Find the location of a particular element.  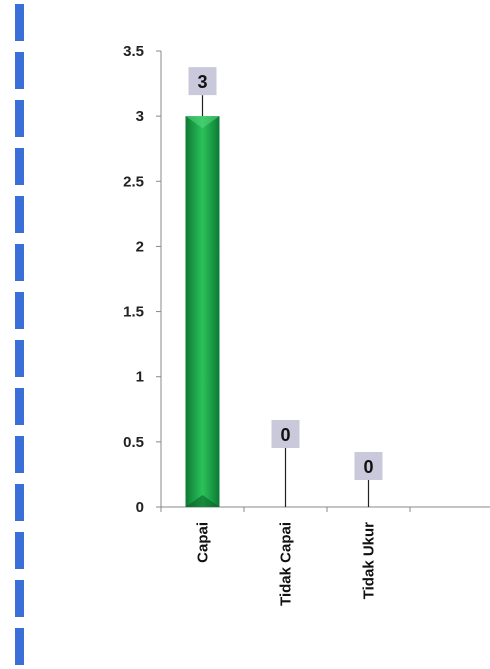

x-category-label: Capai is located at coordinates (203, 542).